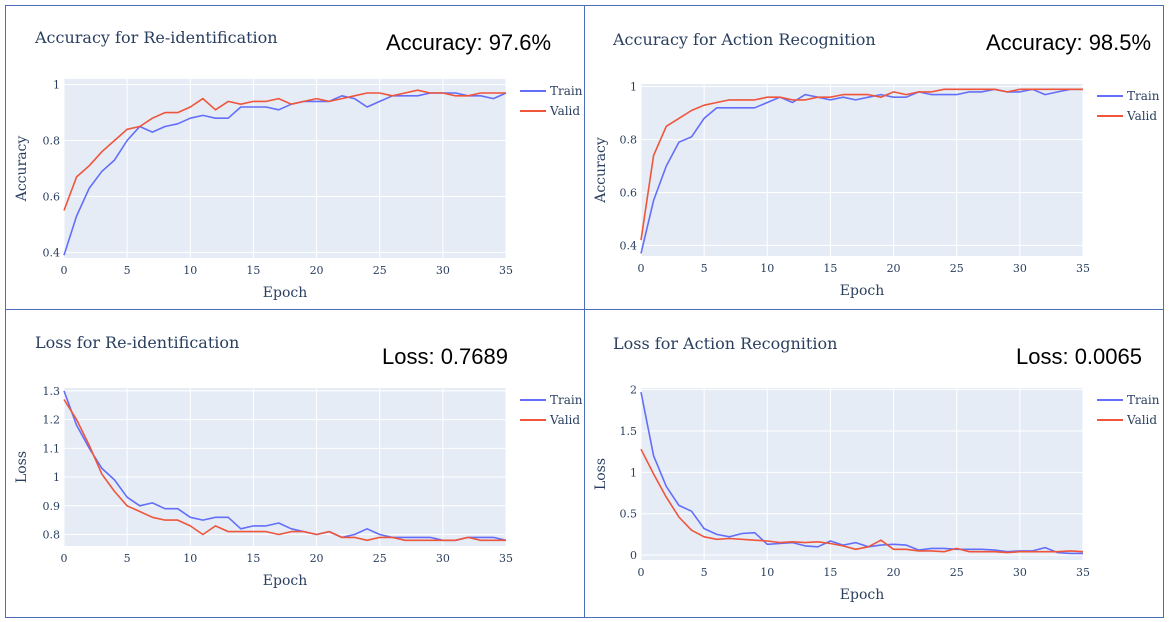 This screenshot has width=1170, height=622. What do you see at coordinates (52, 506) in the screenshot?
I see `y-tick-label: 0.9` at bounding box center [52, 506].